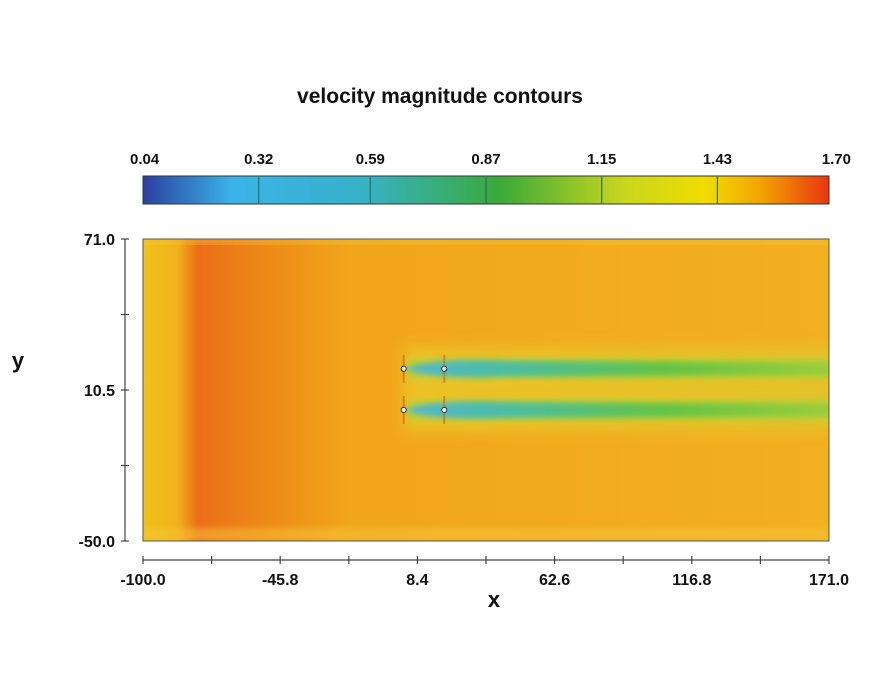 Image resolution: width=876 pixels, height=691 pixels. What do you see at coordinates (829, 580) in the screenshot?
I see `x-tick-label: 171.0` at bounding box center [829, 580].